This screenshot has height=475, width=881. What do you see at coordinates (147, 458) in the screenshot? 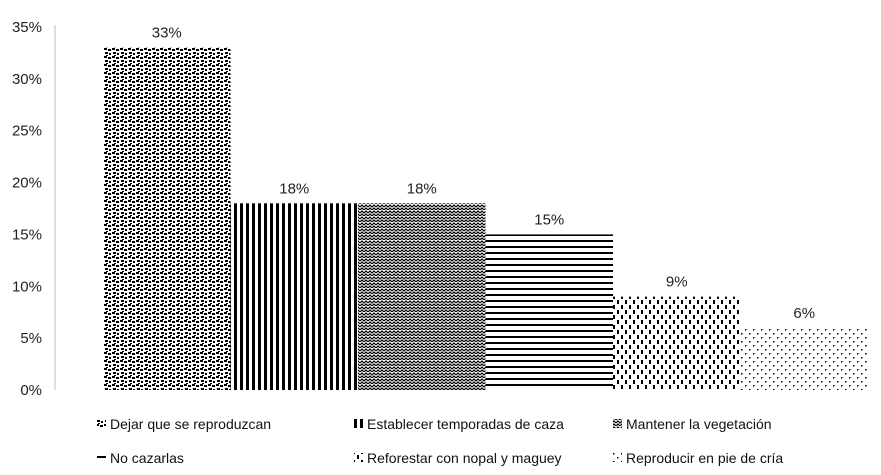
I see `legend-label: No cazarlas` at bounding box center [147, 458].